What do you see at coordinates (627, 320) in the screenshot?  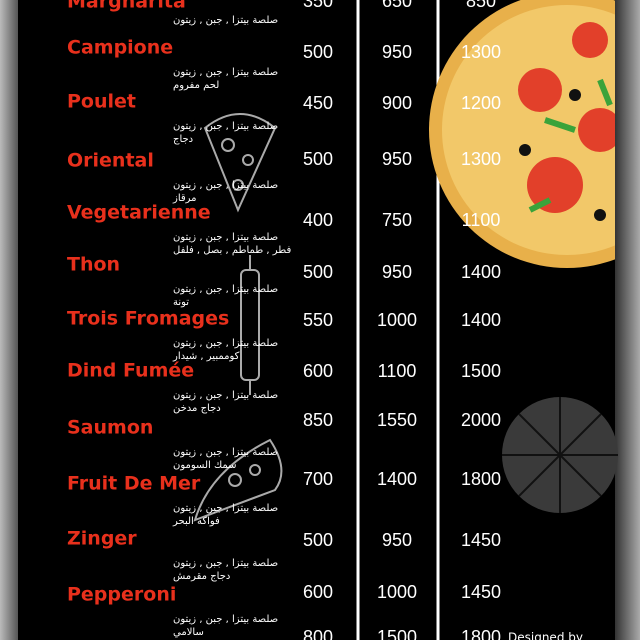 I see `right-edge` at bounding box center [627, 320].